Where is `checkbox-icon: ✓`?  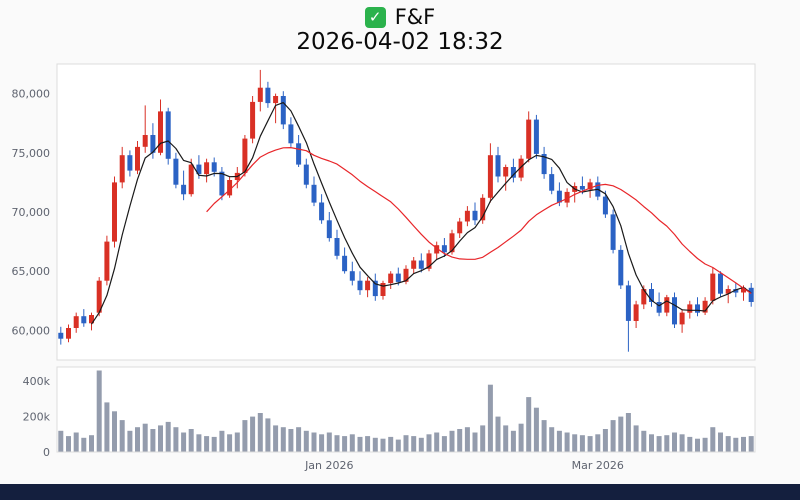
checkbox-icon: ✓ is located at coordinates (375, 17).